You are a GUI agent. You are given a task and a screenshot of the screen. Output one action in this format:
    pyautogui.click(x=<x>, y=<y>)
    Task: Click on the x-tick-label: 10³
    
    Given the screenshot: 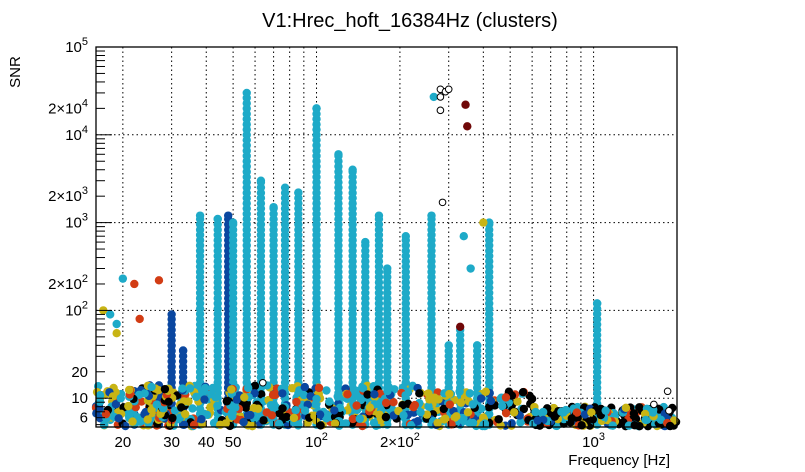 What is the action you would take?
    pyautogui.click(x=593, y=441)
    